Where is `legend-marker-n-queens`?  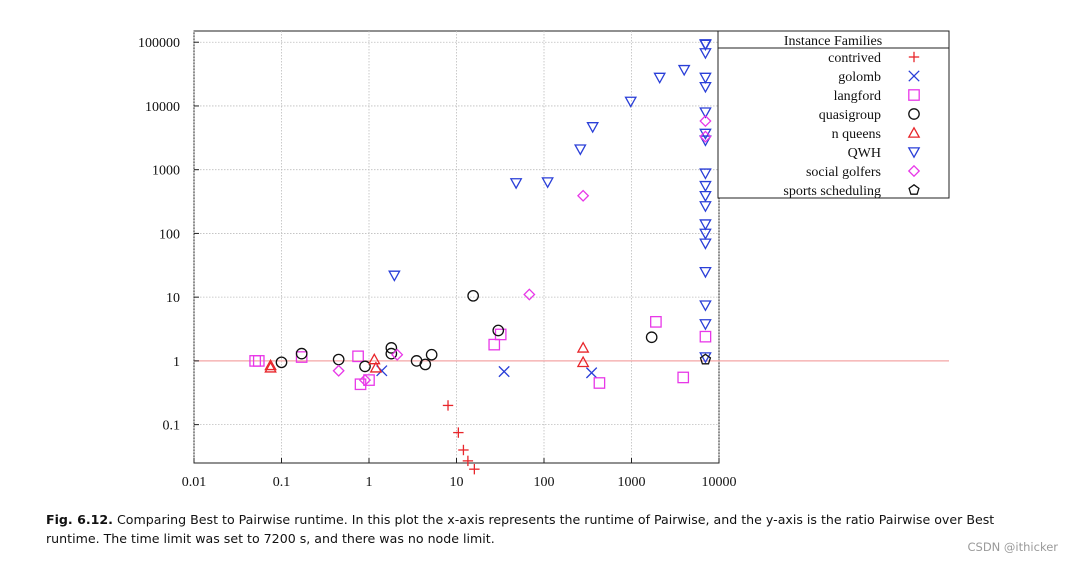
legend-marker-n-queens is located at coordinates (914, 132).